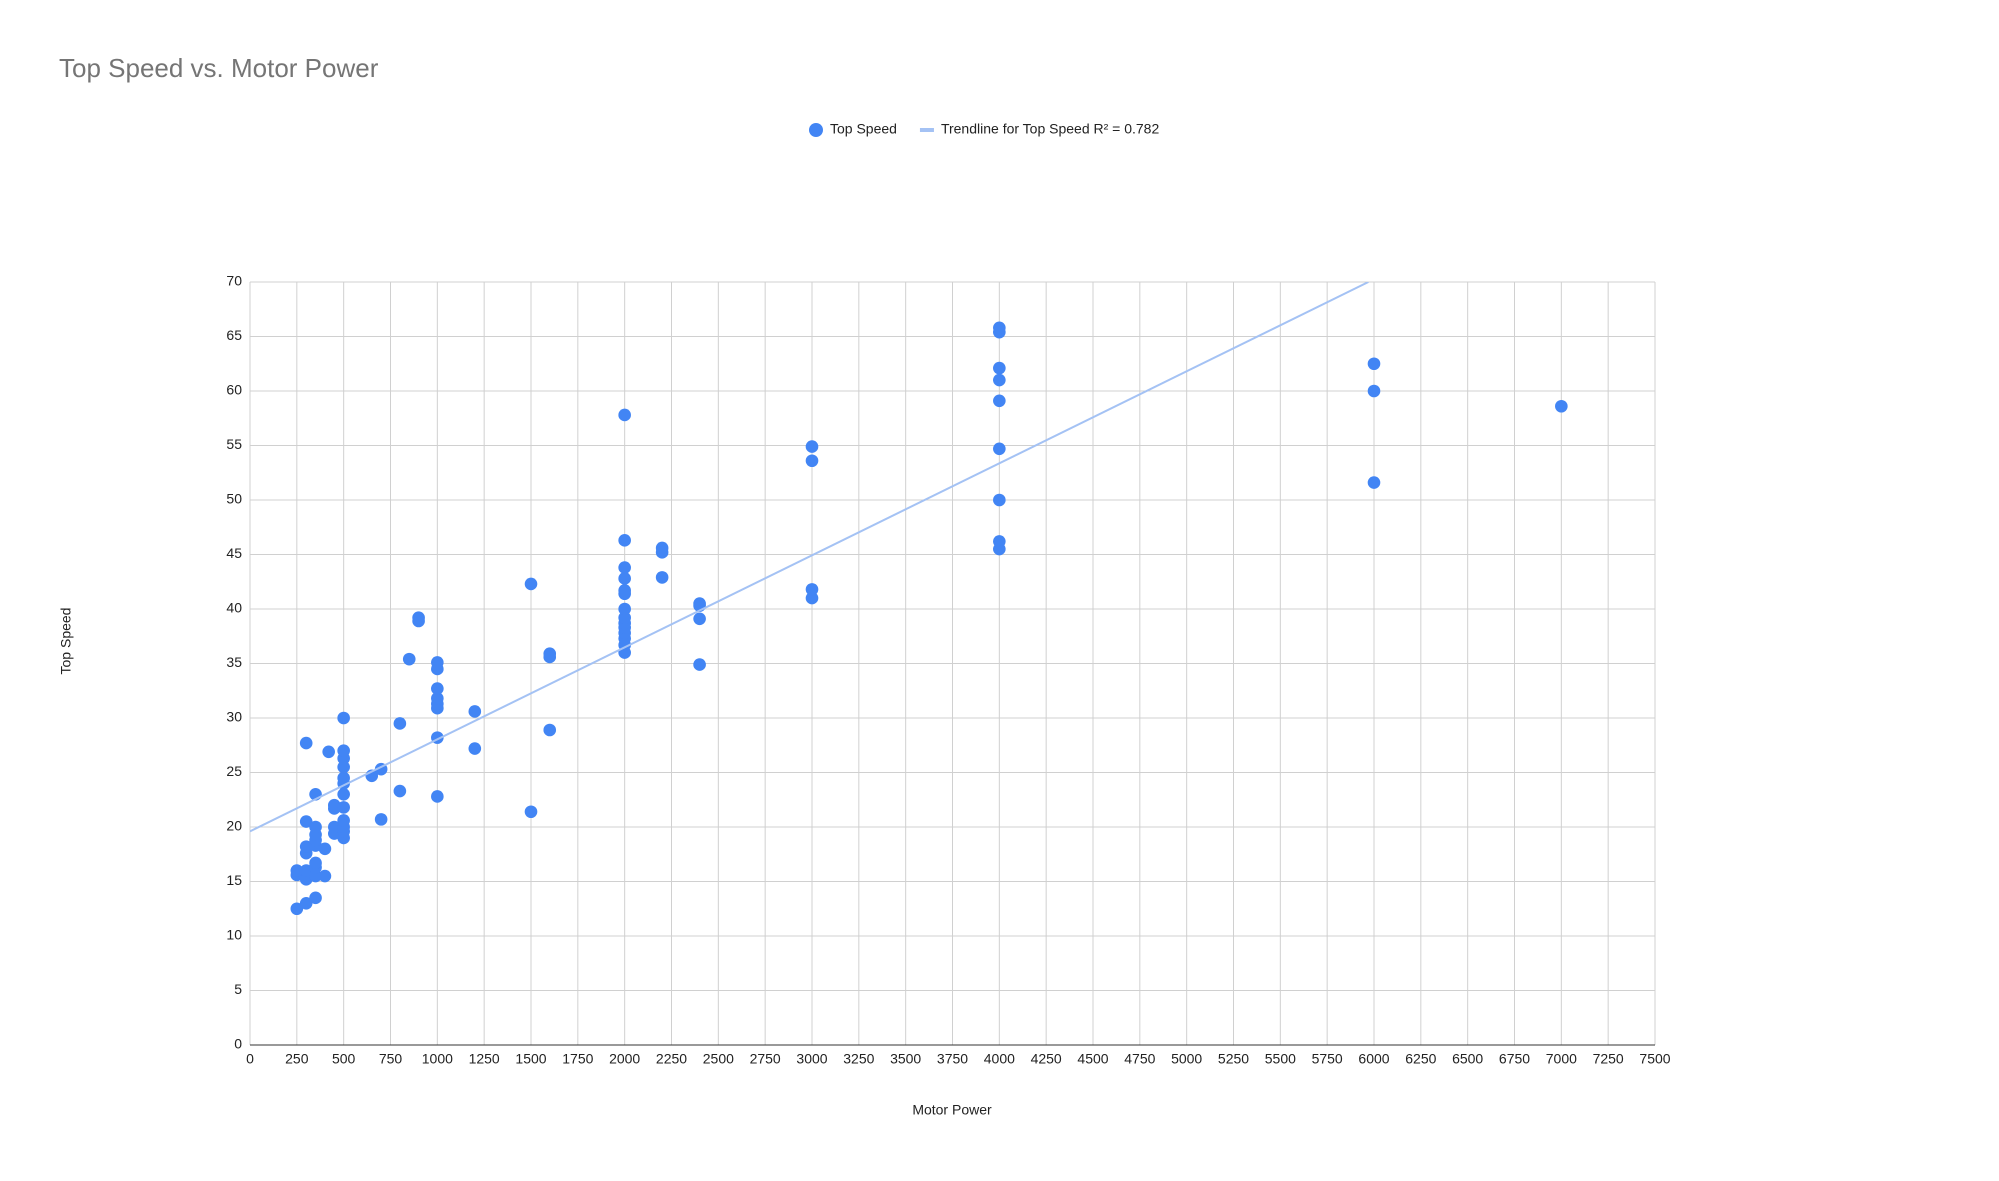  I want to click on y-tick-label: 10, so click(234, 935).